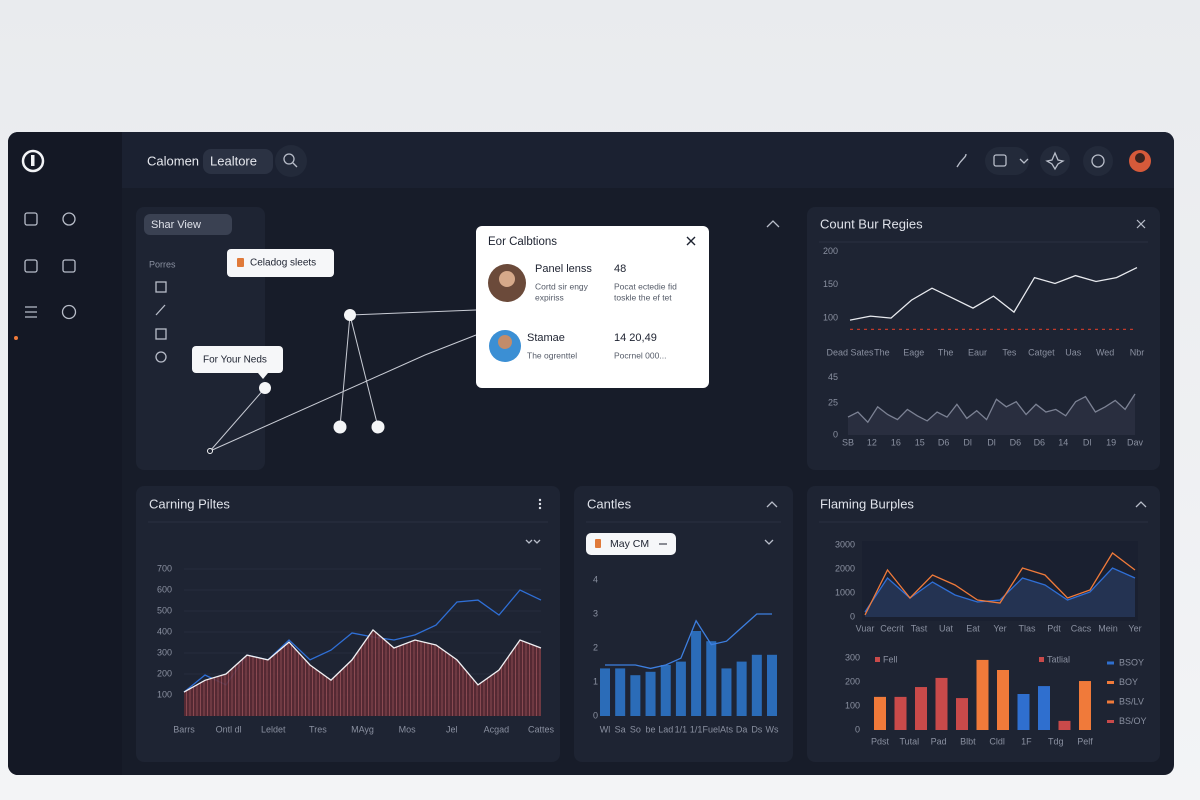 This screenshot has width=1200, height=800. I want to click on area, so click(1000, 592).